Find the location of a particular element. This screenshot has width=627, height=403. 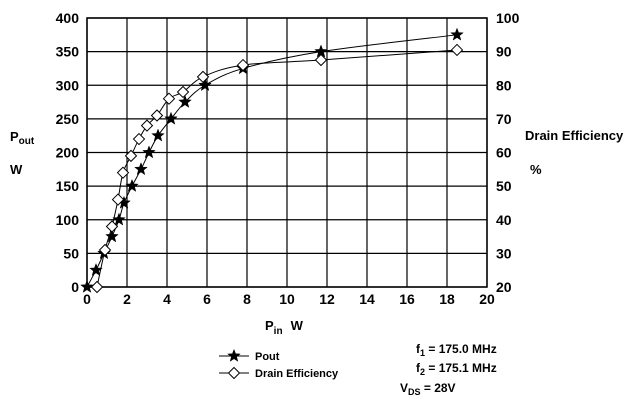

y-right-tick-label: 20 is located at coordinates (504, 287).